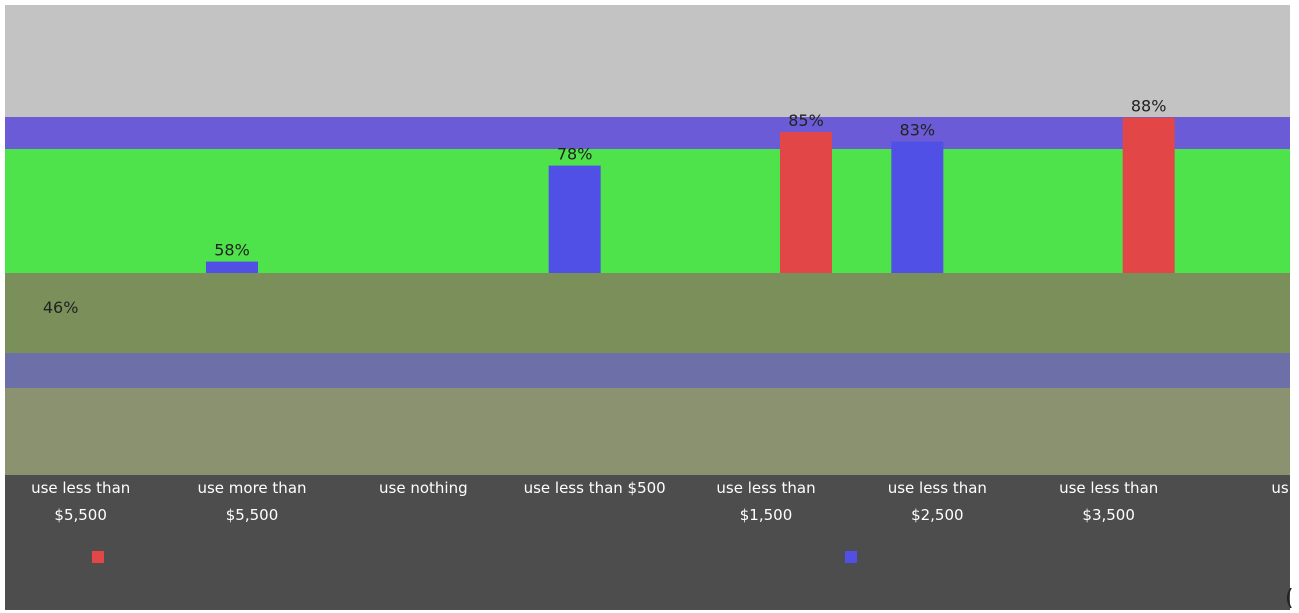  I want to click on legend, so click(474, 557).